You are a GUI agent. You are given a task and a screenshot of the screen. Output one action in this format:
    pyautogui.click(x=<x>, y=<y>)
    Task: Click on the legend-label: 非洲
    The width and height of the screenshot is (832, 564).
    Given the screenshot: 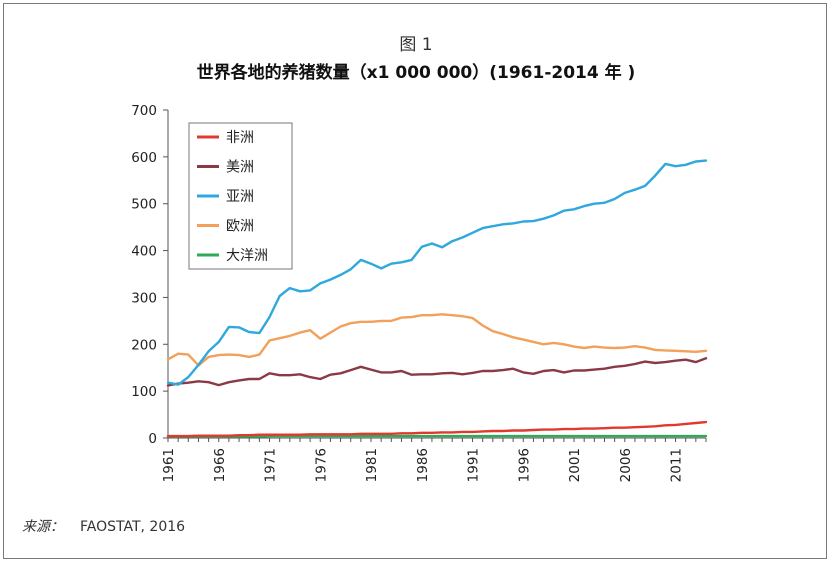 What is the action you would take?
    pyautogui.click(x=240, y=138)
    